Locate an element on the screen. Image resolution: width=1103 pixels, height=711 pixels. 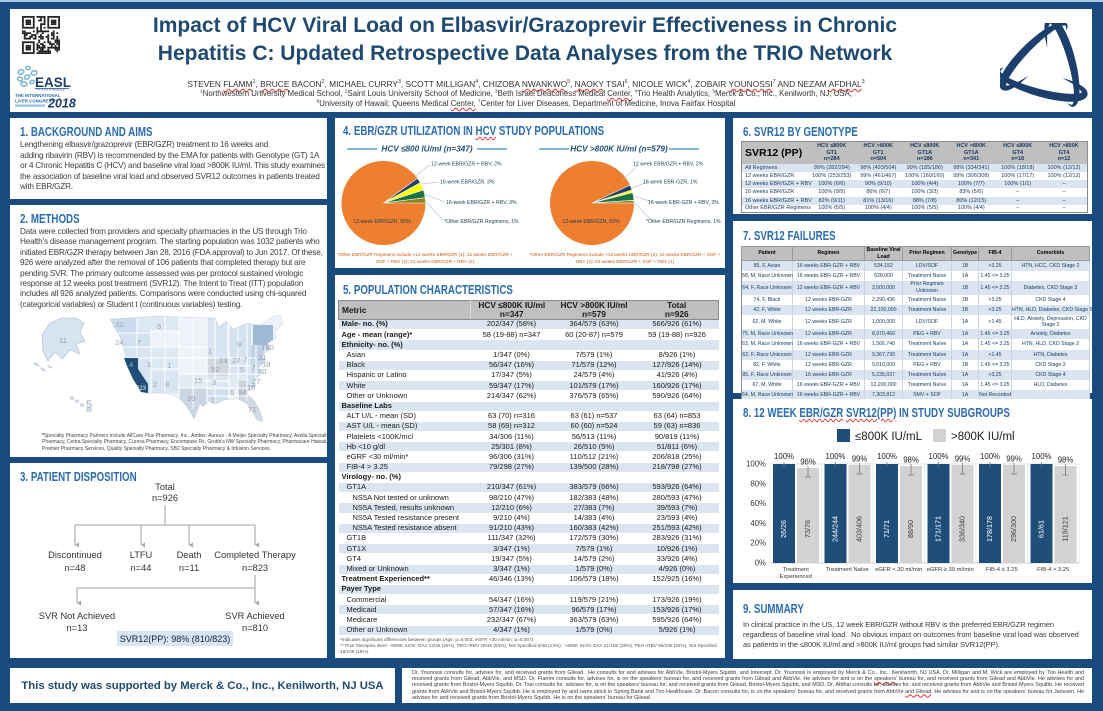
svg-text: 52 is located at coordinates (215, 369).